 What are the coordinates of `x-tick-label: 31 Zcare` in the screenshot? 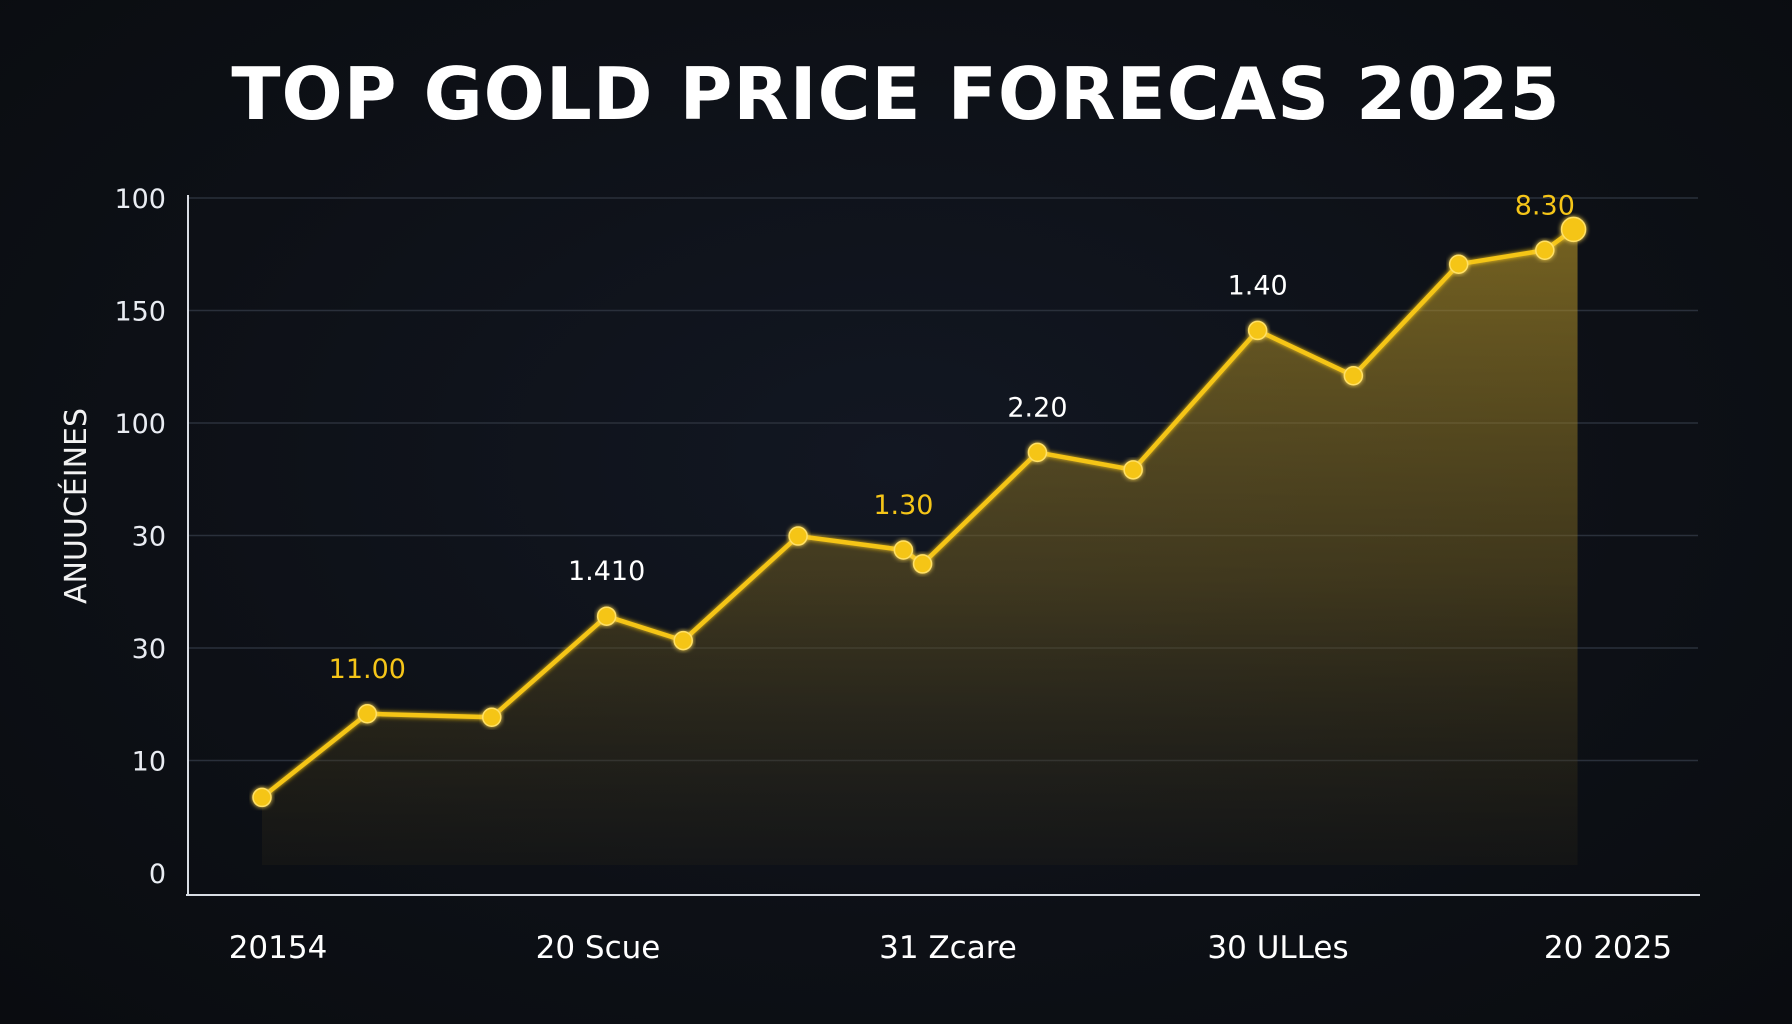 It's located at (948, 948).